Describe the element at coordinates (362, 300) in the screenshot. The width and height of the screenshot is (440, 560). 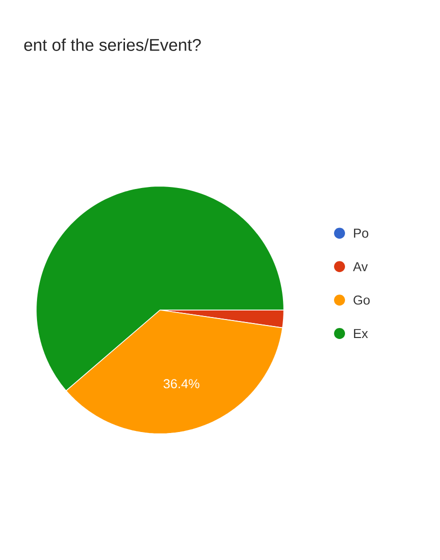
I see `legend-label: Go` at that location.